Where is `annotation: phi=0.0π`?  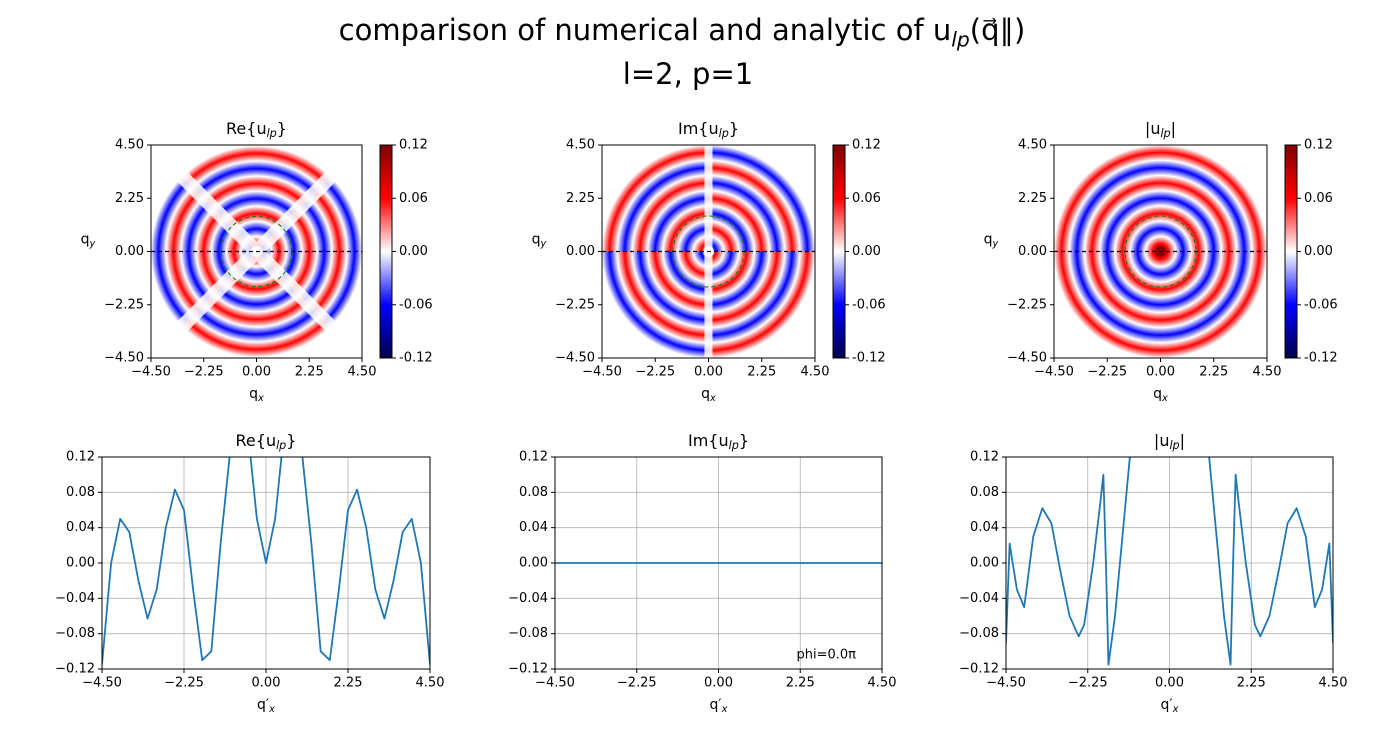
annotation: phi=0.0π is located at coordinates (827, 655).